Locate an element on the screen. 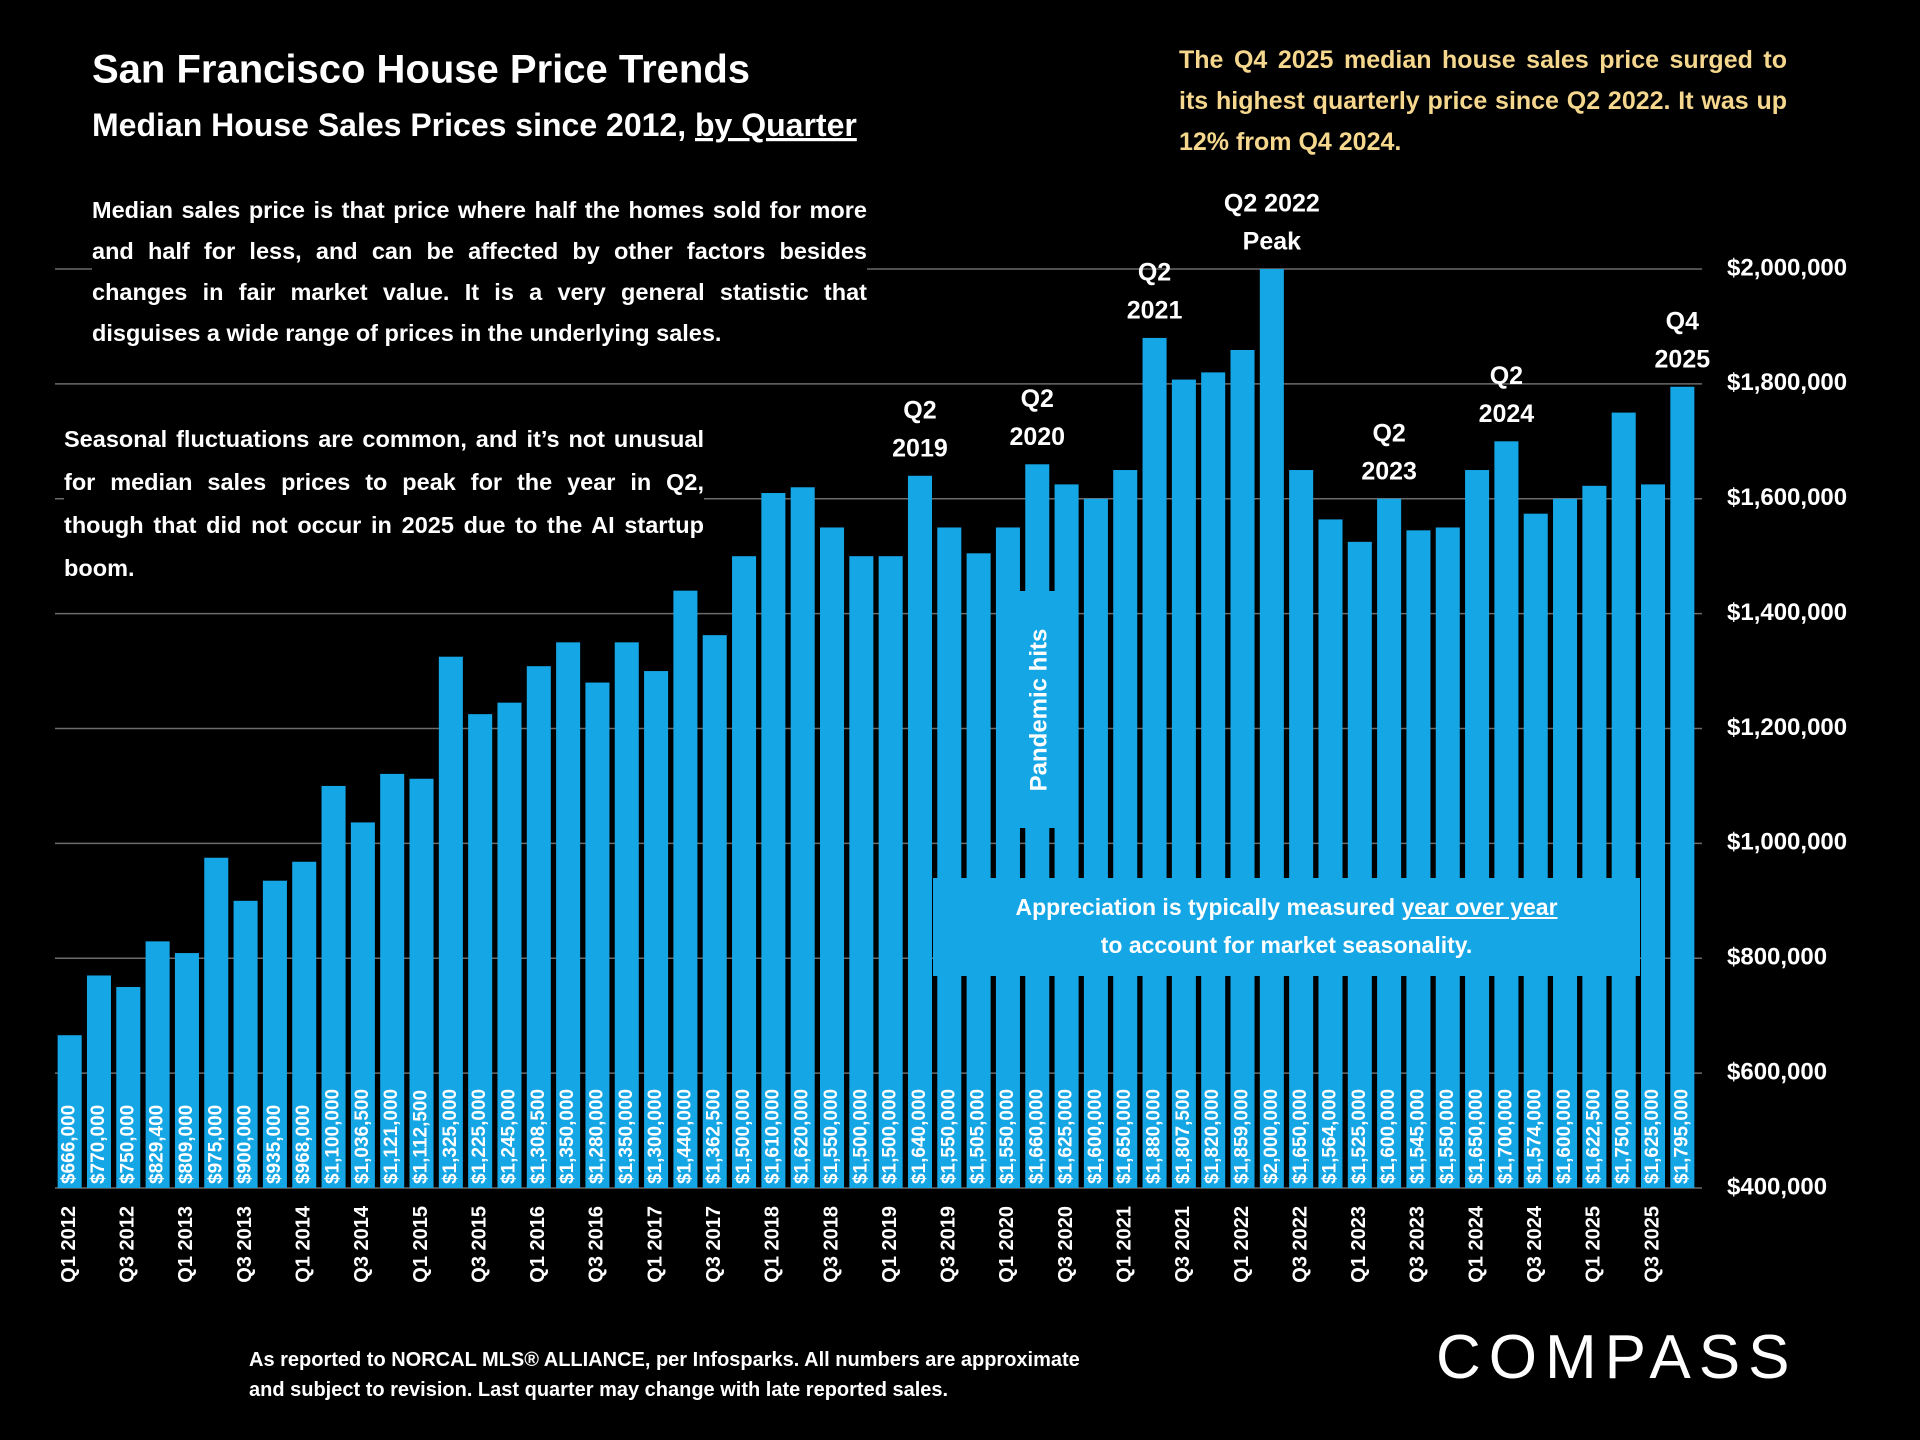  x-tick-label: Q1 2023 is located at coordinates (1359, 1244).